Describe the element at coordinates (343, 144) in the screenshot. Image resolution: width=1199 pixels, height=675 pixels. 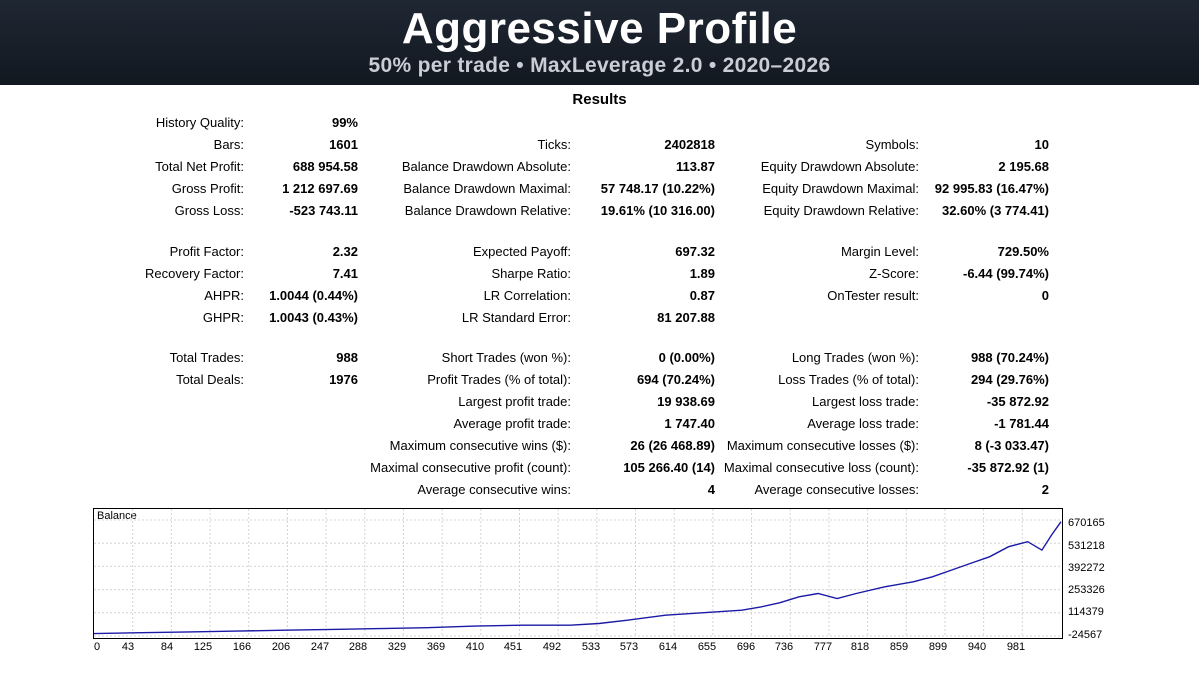
I see `stat-value: 1601` at that location.